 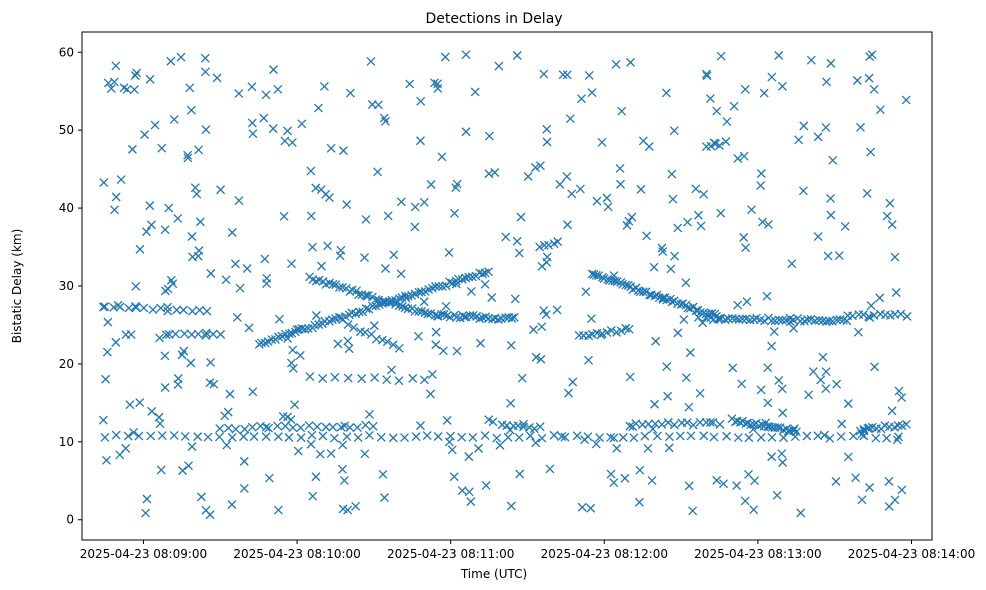 What do you see at coordinates (604, 554) in the screenshot?
I see `x-tick-label: 2025-04-23 08:12:00` at bounding box center [604, 554].